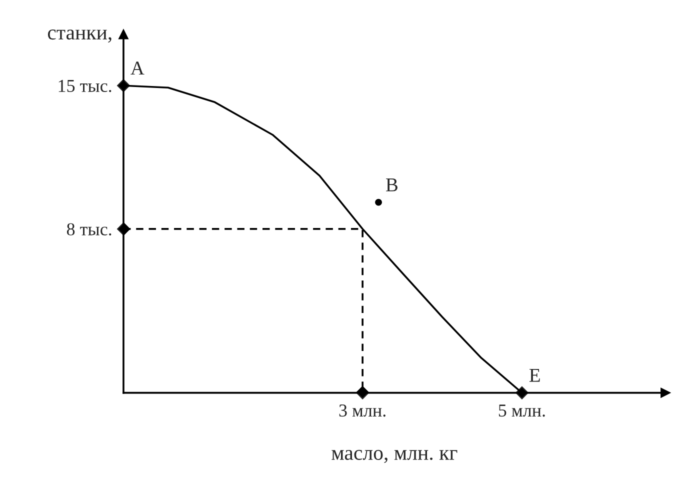 The image size is (686, 491). What do you see at coordinates (392, 185) in the screenshot?
I see `annotation: B` at bounding box center [392, 185].